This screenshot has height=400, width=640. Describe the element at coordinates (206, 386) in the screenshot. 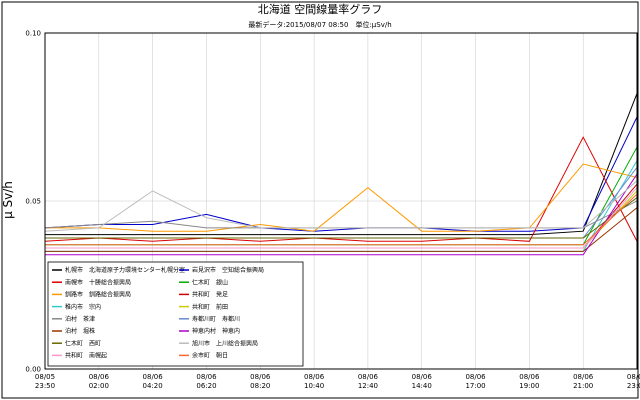

I see `x-tick-time: 06:20` at that location.